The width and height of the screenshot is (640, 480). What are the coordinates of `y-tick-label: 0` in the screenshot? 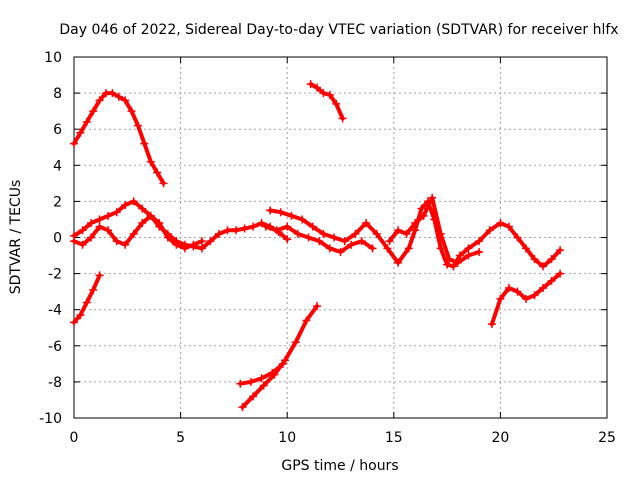 It's located at (57, 239).